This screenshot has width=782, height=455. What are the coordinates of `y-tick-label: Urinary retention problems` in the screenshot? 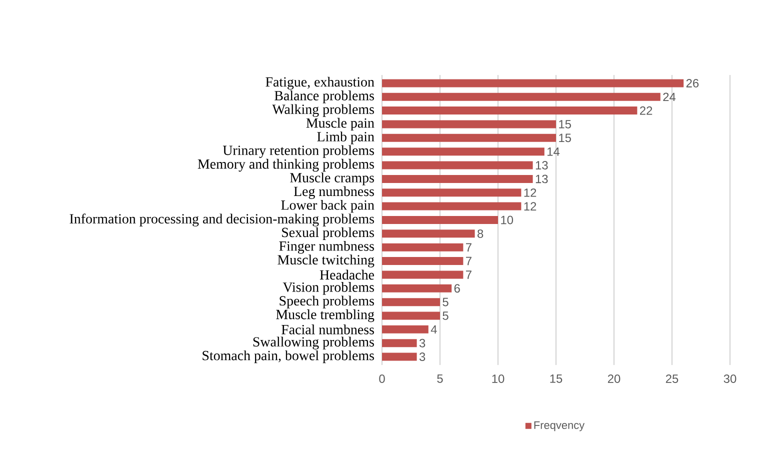 It's located at (298, 151).